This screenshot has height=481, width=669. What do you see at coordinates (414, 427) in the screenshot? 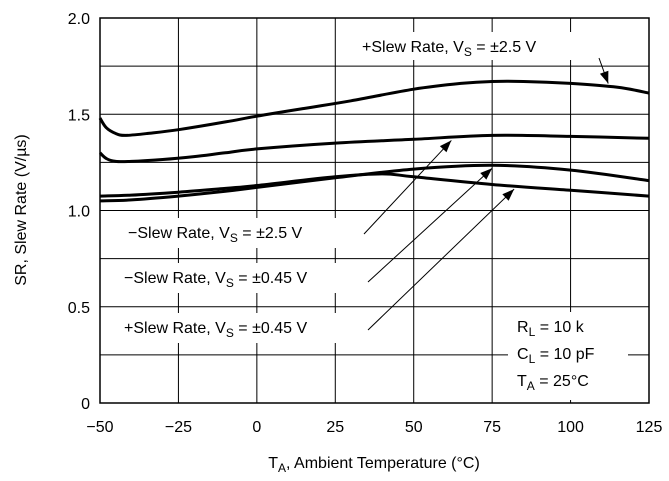
I see `x-tick-label: 50` at bounding box center [414, 427].